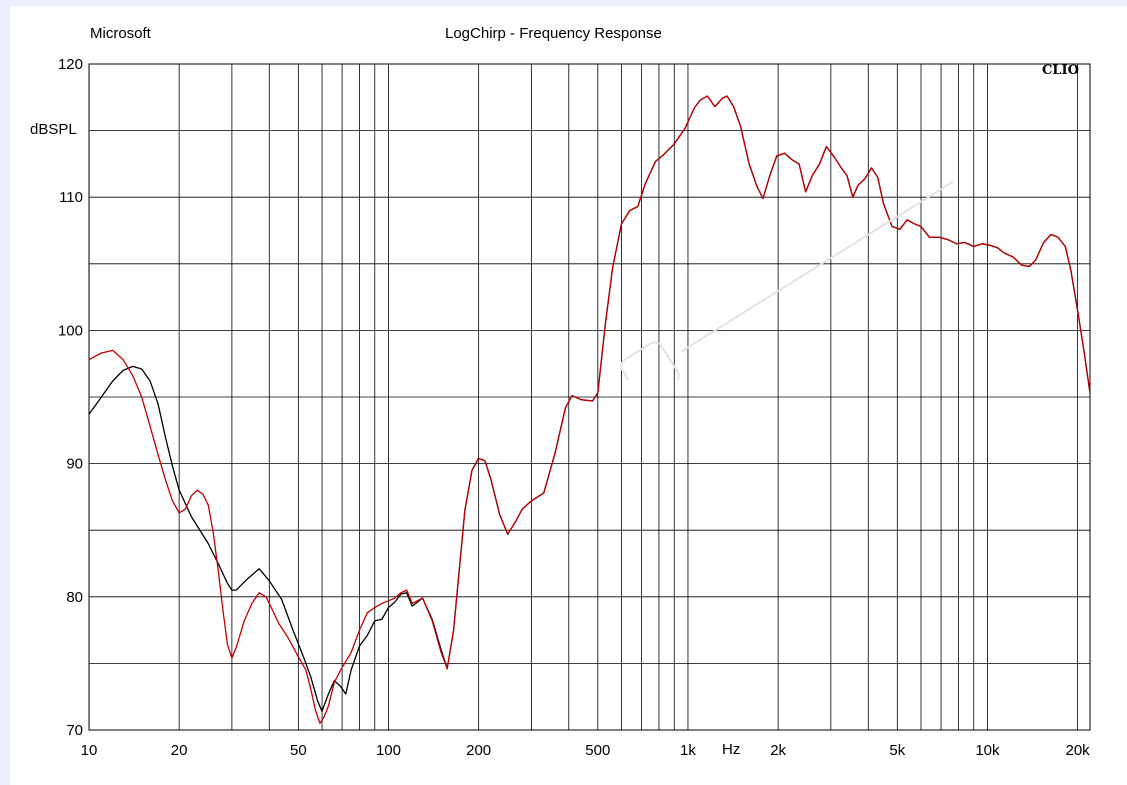  I want to click on x-tick-label: 20, so click(179, 750).